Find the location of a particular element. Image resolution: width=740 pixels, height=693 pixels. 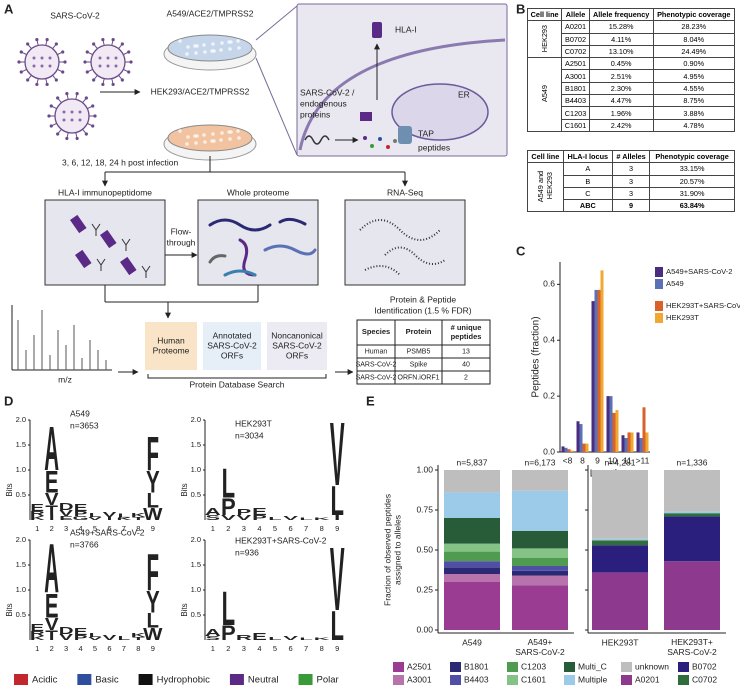

x-tick-label: 8 is located at coordinates (582, 460).